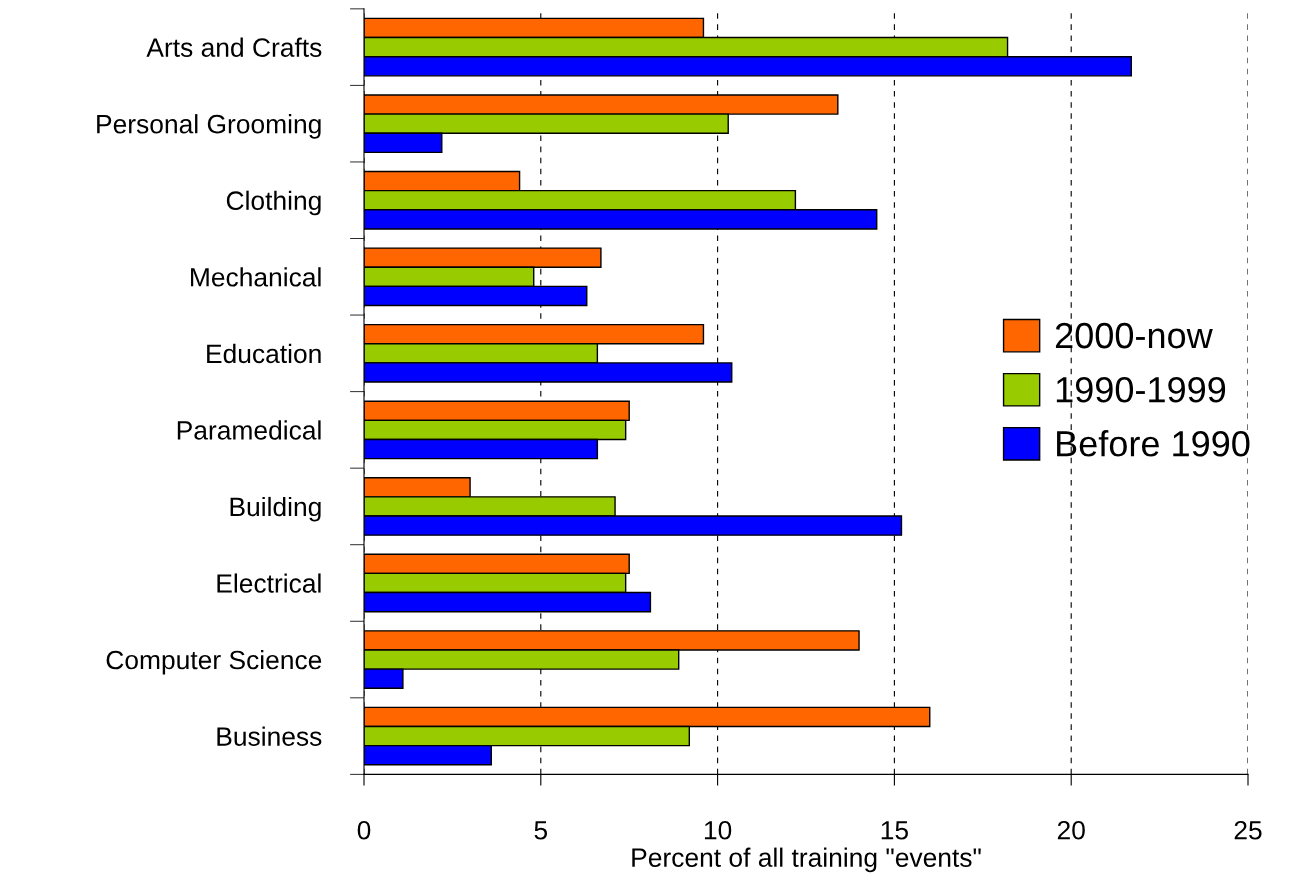 The image size is (1300, 885). What do you see at coordinates (264, 353) in the screenshot?
I see `y-tick-label: Education` at bounding box center [264, 353].